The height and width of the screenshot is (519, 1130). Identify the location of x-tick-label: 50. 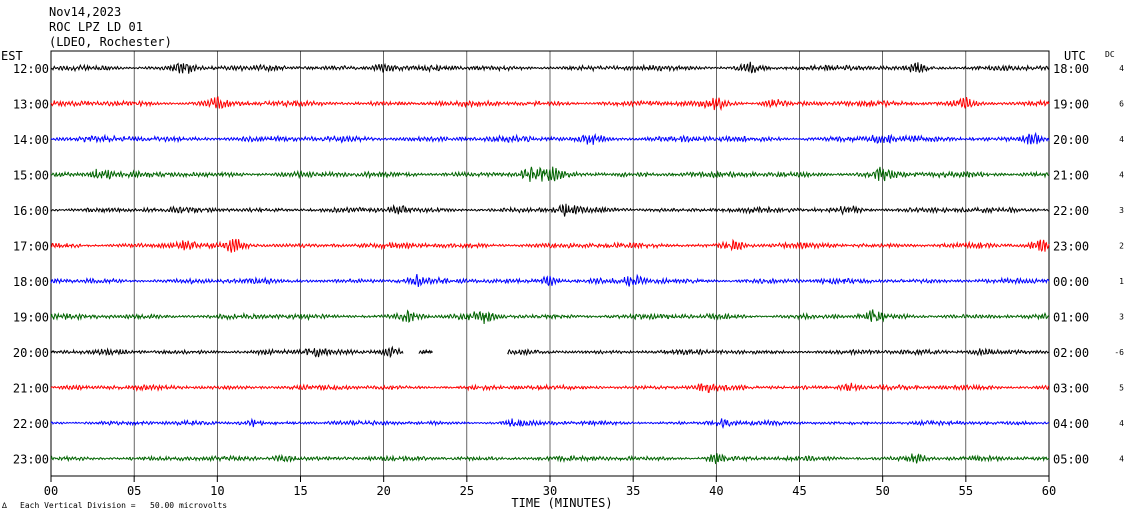
(882, 491).